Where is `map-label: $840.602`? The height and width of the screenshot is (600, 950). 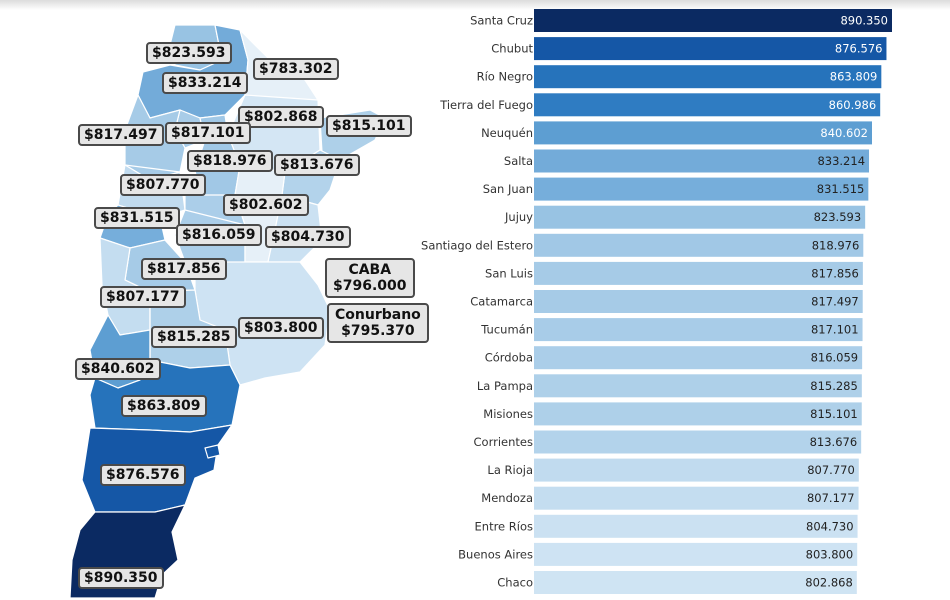 map-label: $840.602 is located at coordinates (118, 369).